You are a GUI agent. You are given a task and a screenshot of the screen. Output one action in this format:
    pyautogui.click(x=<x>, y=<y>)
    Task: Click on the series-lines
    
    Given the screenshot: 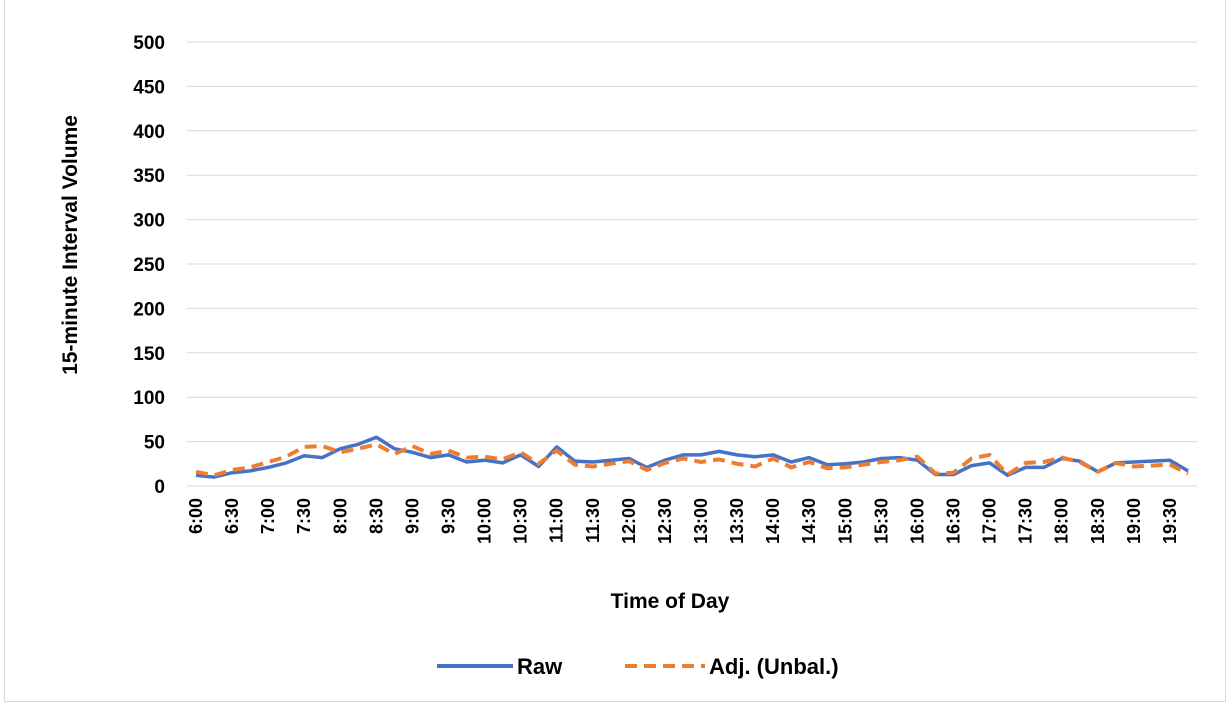 What is the action you would take?
    pyautogui.click(x=692, y=457)
    